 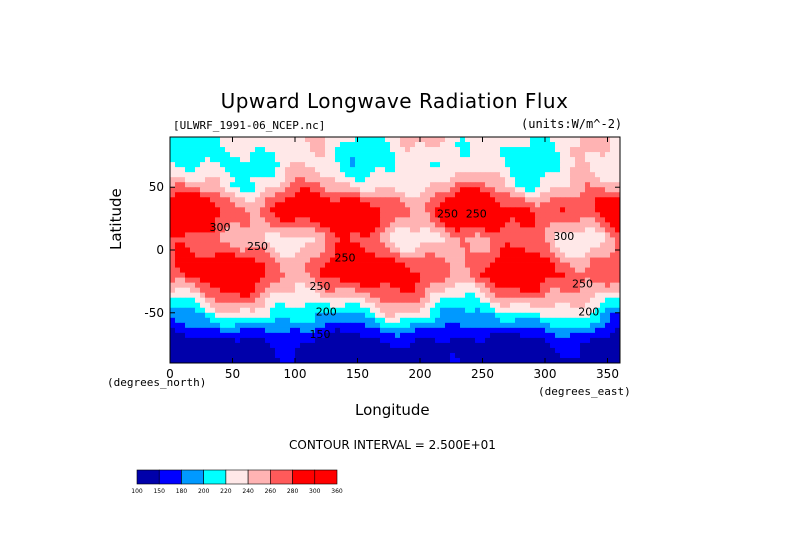 I want to click on units-text: (units:W/m^-2), so click(x=572, y=124).